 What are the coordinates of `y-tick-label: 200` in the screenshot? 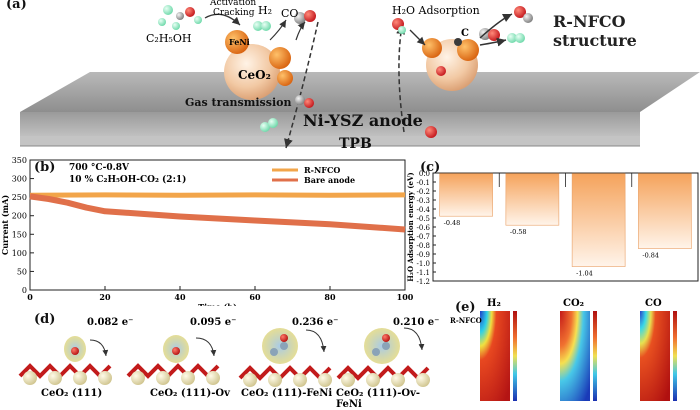 It's located at (19, 216).